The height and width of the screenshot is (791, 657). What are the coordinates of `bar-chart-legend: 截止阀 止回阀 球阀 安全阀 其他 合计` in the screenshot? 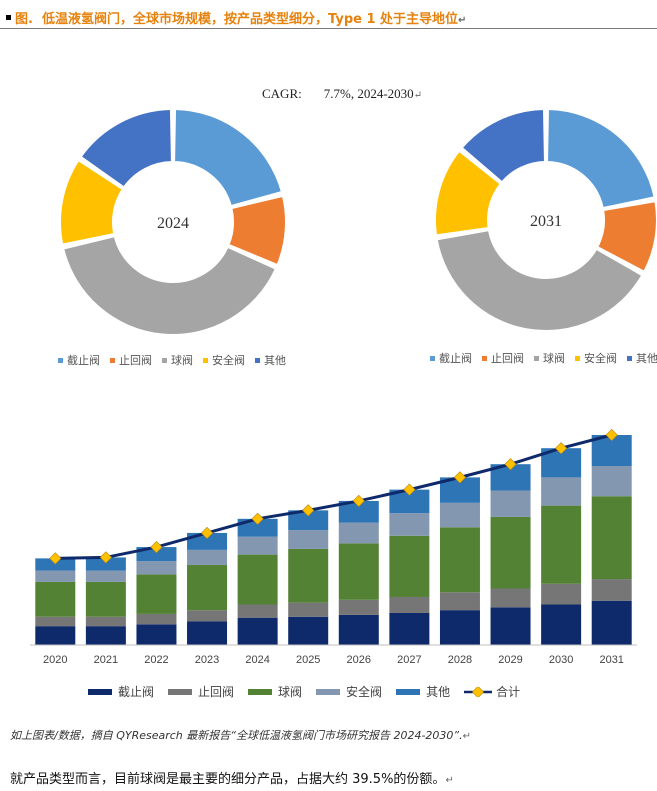 It's located at (311, 691).